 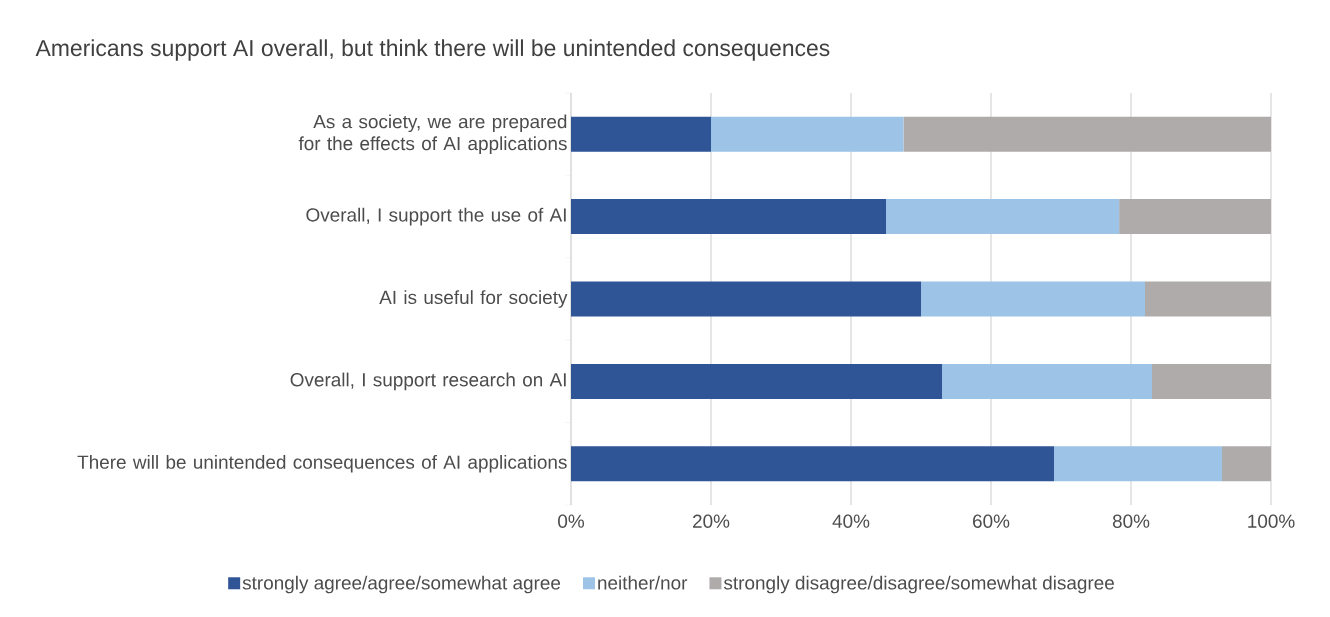 I want to click on y-tick-label: Overall, I support research on AI, so click(x=428, y=381).